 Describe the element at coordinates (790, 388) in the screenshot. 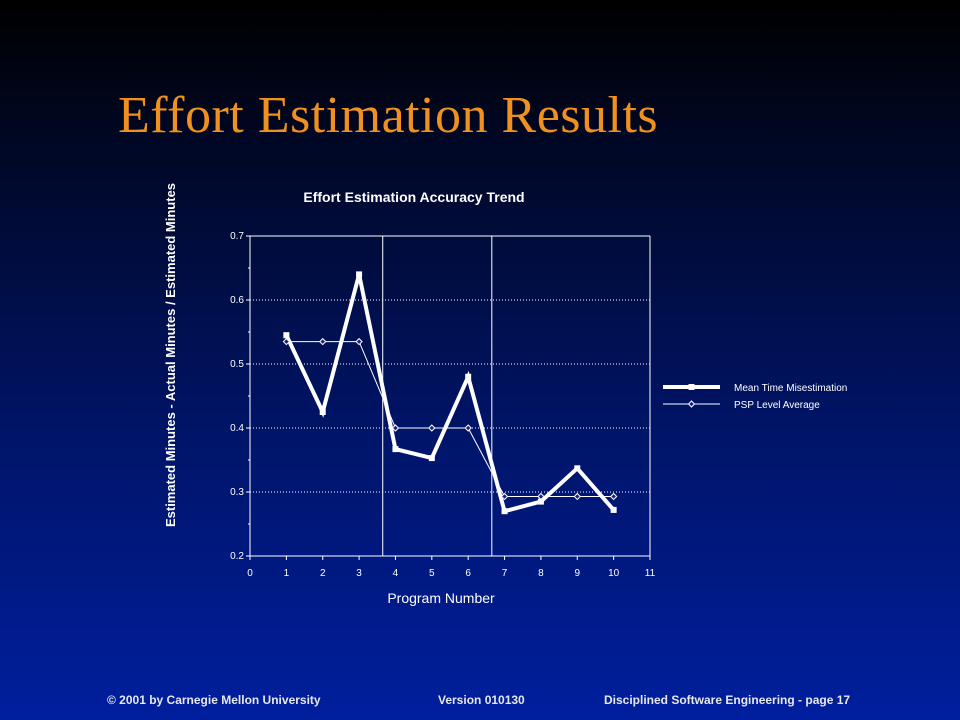

I see `legend-label: Mean Time Misestimation` at that location.